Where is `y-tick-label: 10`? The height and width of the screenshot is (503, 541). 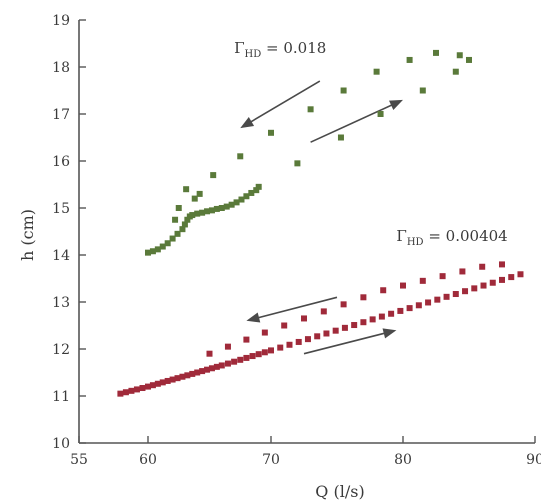
y-tick-label: 10 is located at coordinates (61, 444).